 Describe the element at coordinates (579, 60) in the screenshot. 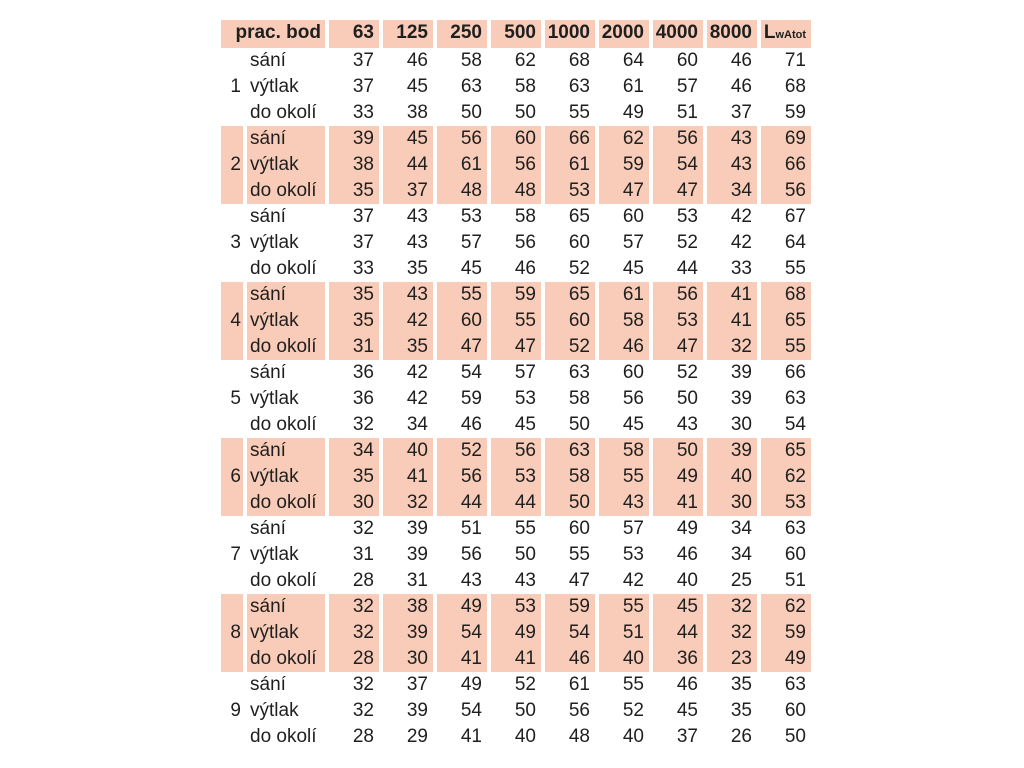

I see `value-cell: 68` at that location.